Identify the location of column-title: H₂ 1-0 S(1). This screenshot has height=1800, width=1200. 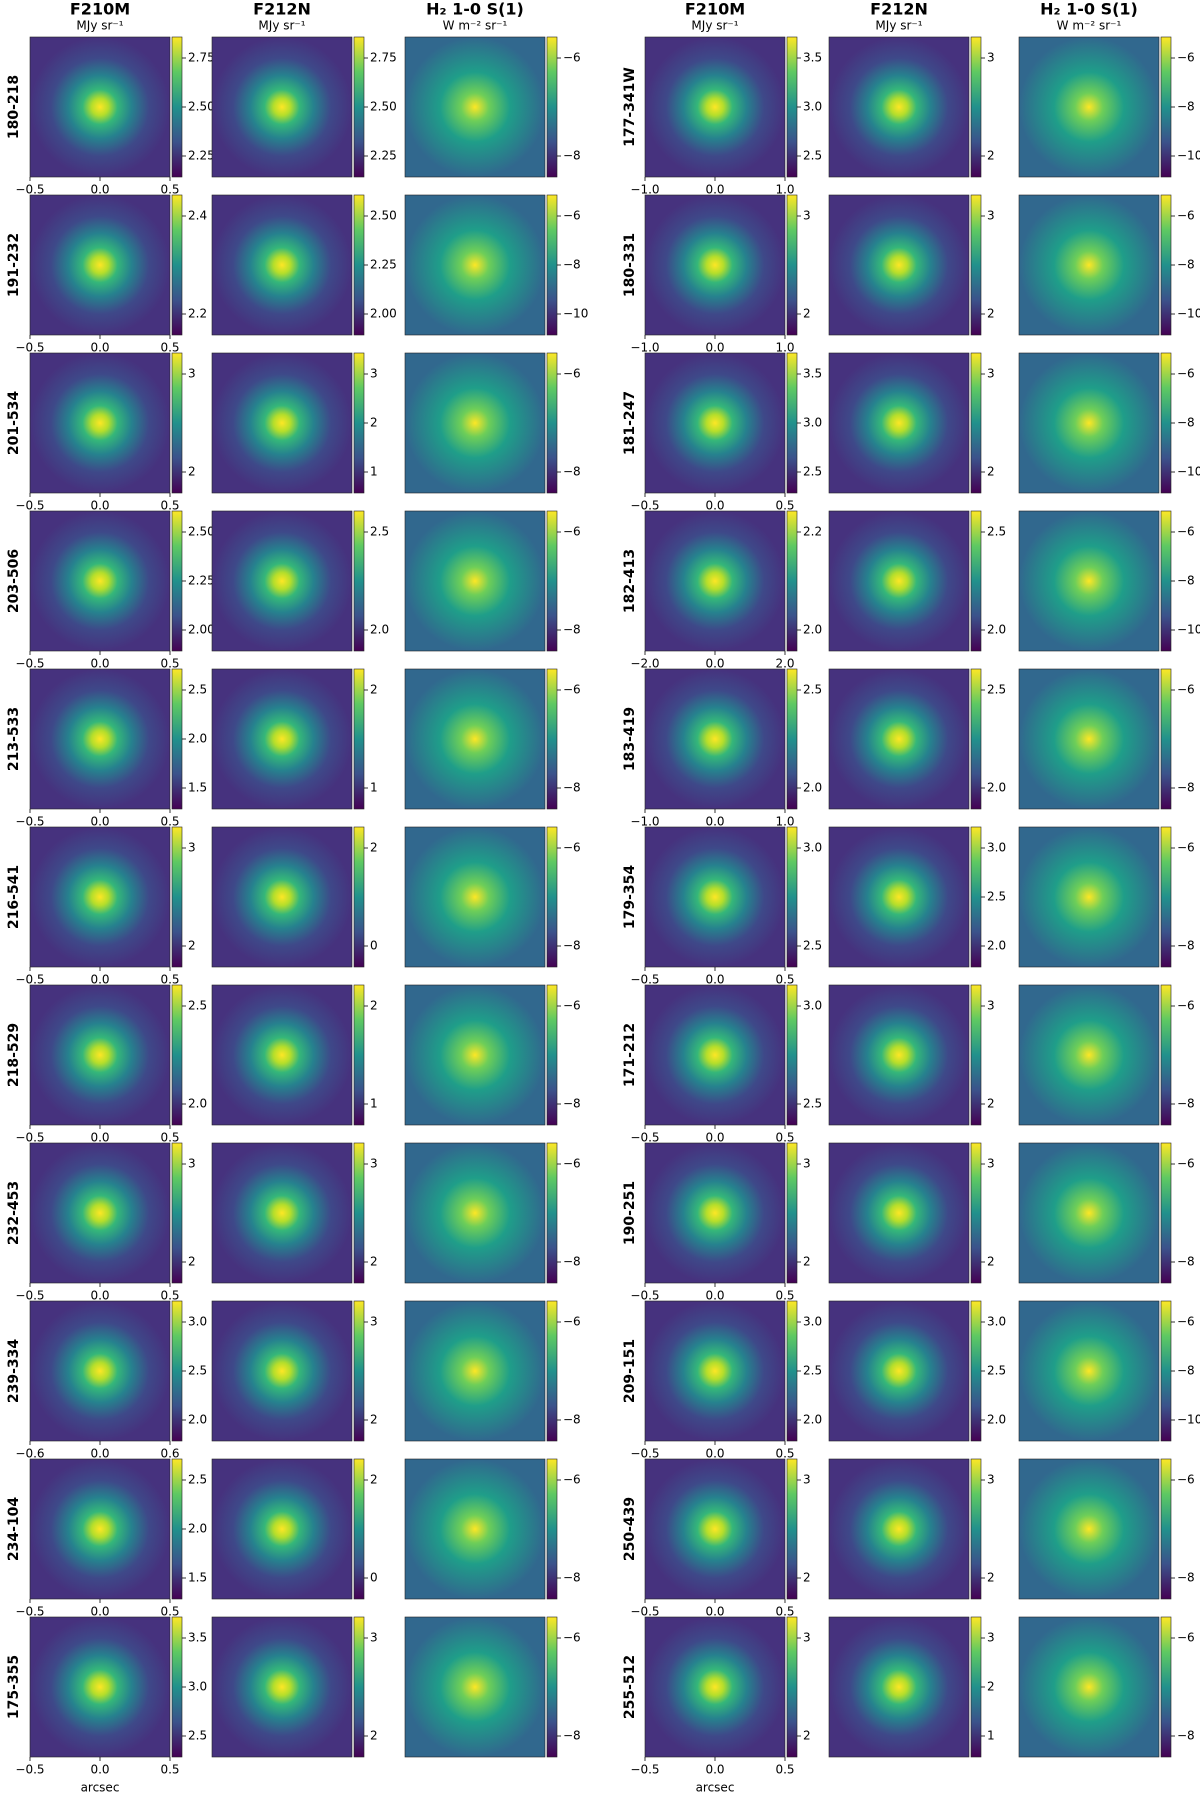
(475, 9).